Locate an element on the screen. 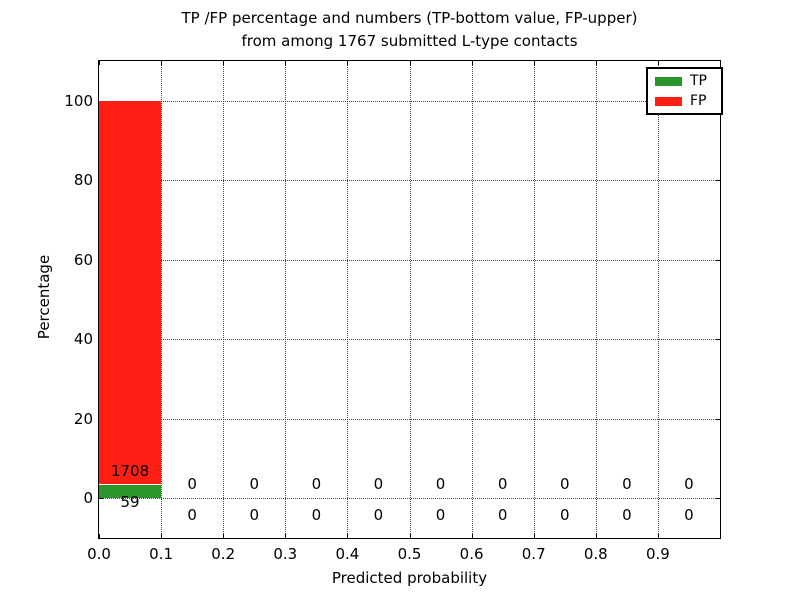 This screenshot has height=600, width=800. legend-swatch-tp-icon is located at coordinates (668, 81).